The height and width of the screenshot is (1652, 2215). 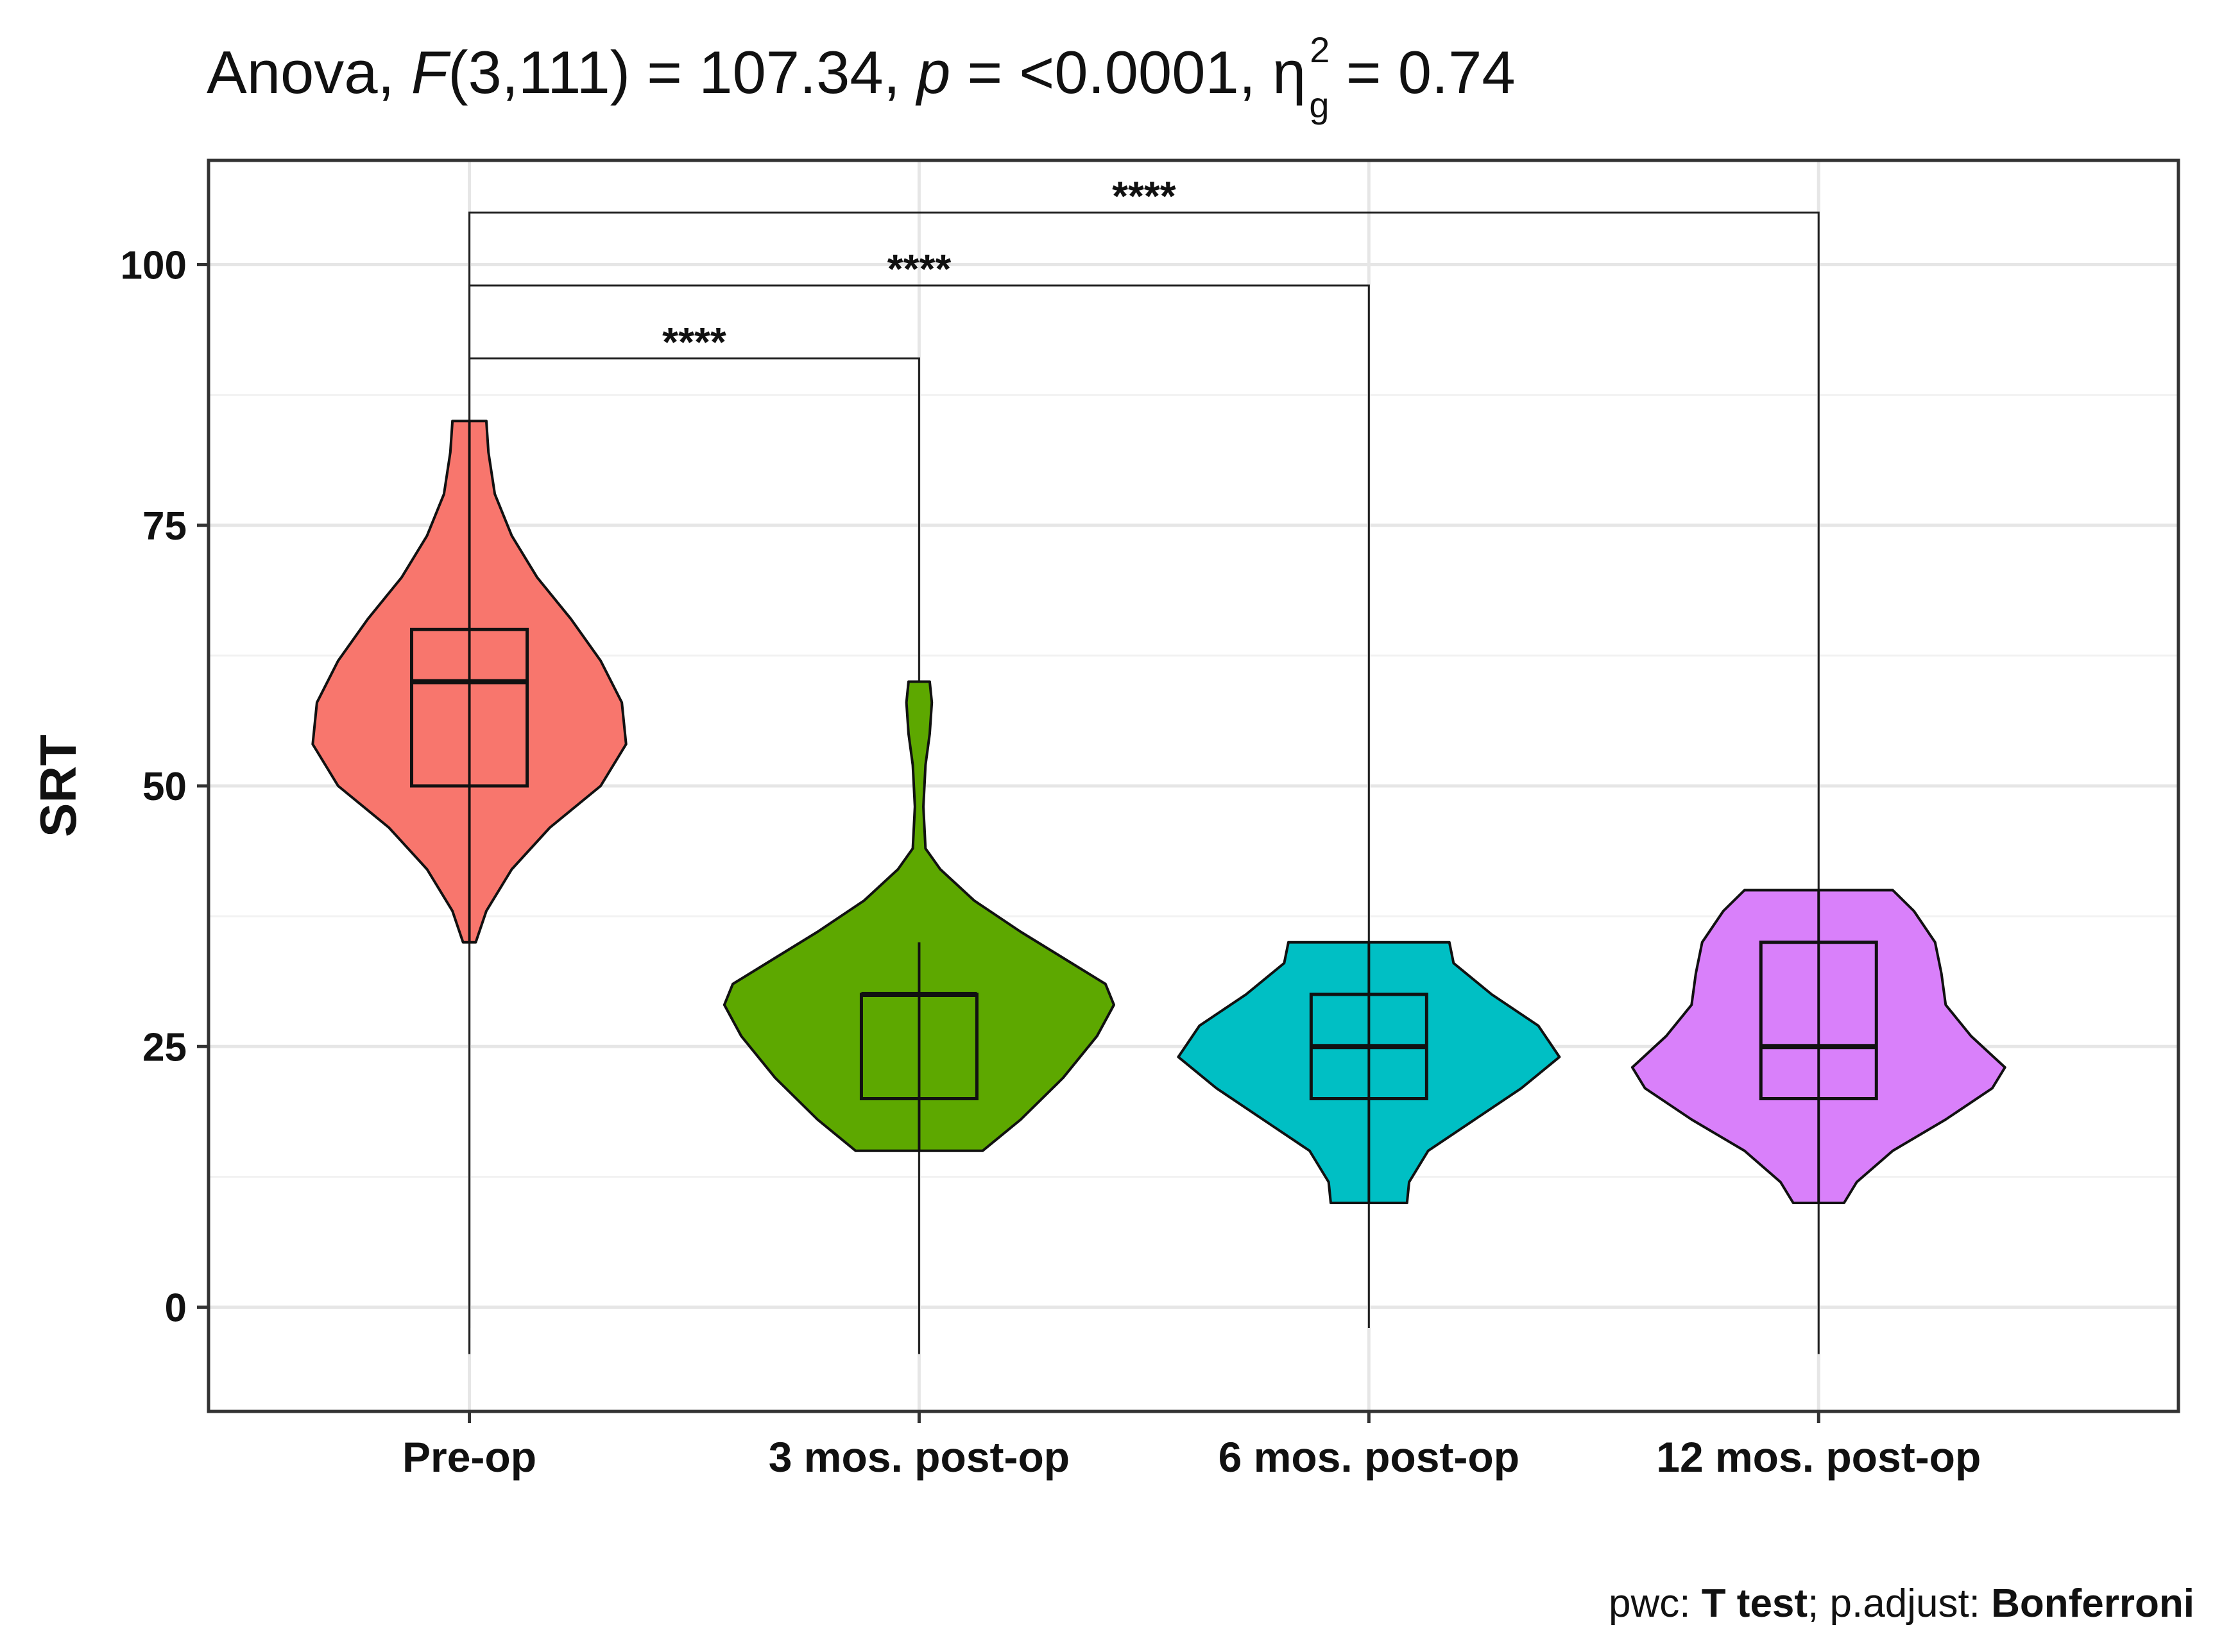 I want to click on caption: pwc: T test; p.adjust: Bonferroni, so click(x=1902, y=1603).